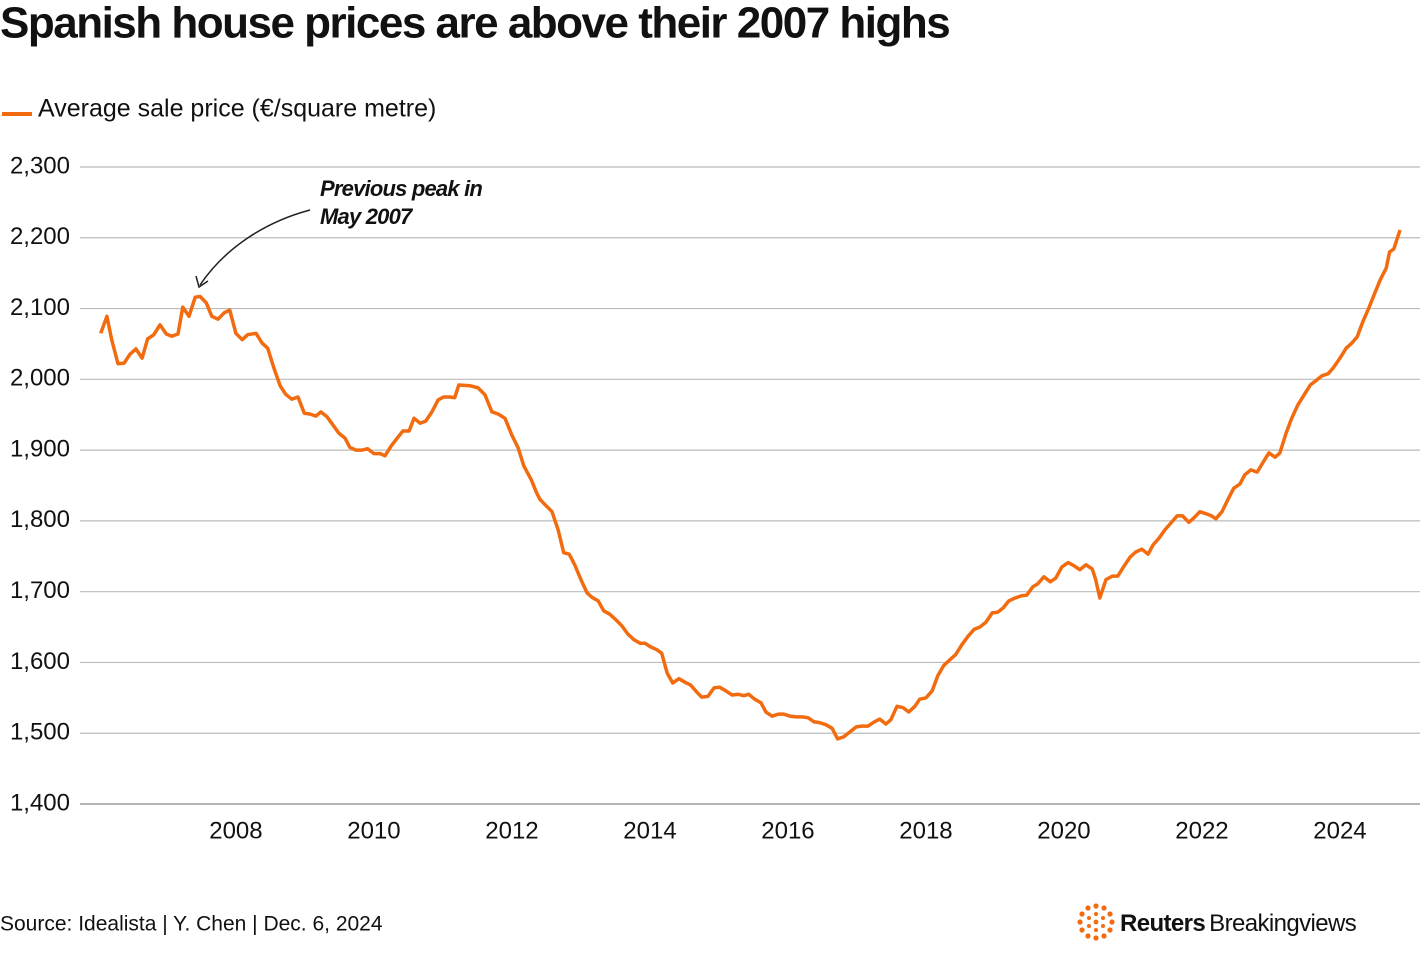  What do you see at coordinates (40, 590) in the screenshot?
I see `y-tick-label: 1,700` at bounding box center [40, 590].